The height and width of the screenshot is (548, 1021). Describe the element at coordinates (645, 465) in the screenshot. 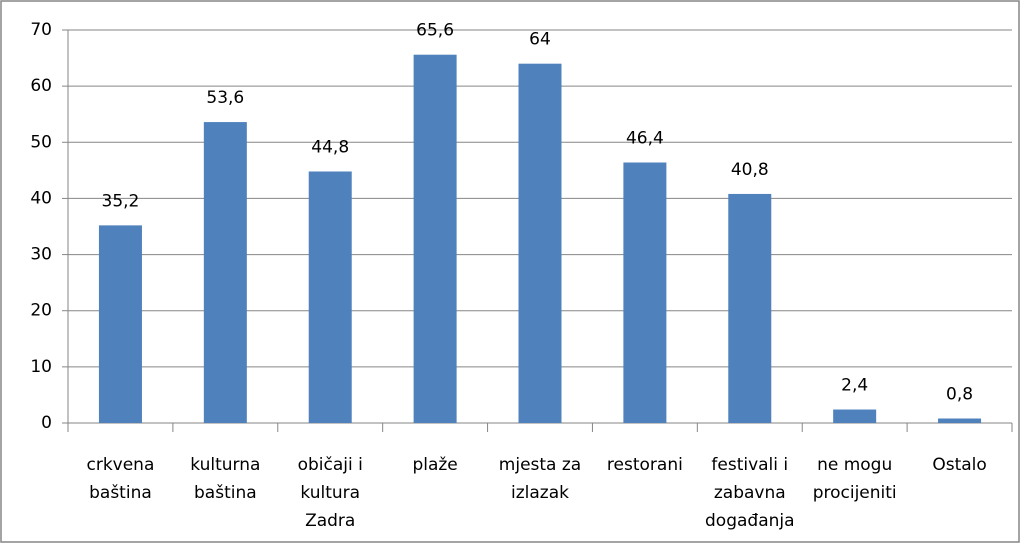

I see `x-tick-label: restorani` at that location.